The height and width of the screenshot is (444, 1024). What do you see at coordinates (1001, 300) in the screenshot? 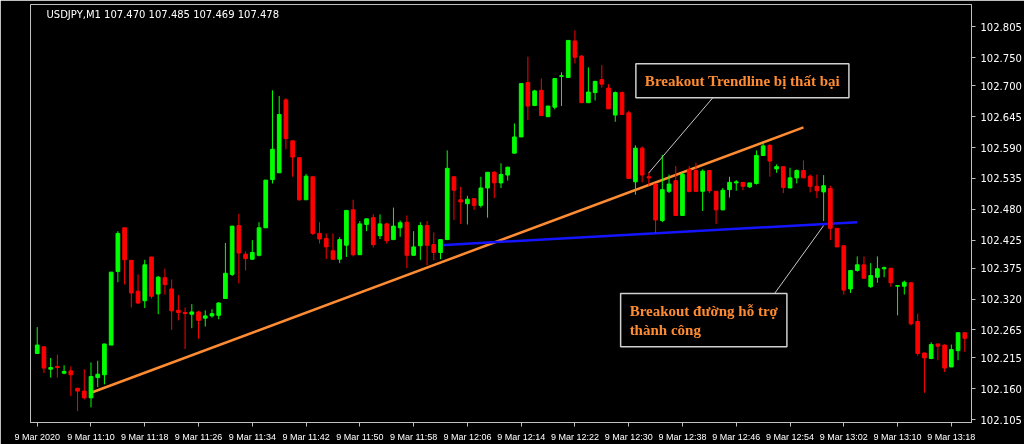
I see `y-tick-label: 102.320` at bounding box center [1001, 300].